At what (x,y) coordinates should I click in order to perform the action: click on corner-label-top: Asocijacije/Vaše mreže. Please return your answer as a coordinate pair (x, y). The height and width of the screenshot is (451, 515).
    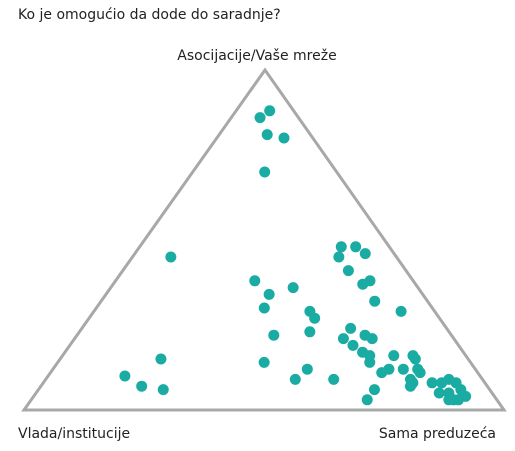
    Looking at the image, I should click on (256, 56).